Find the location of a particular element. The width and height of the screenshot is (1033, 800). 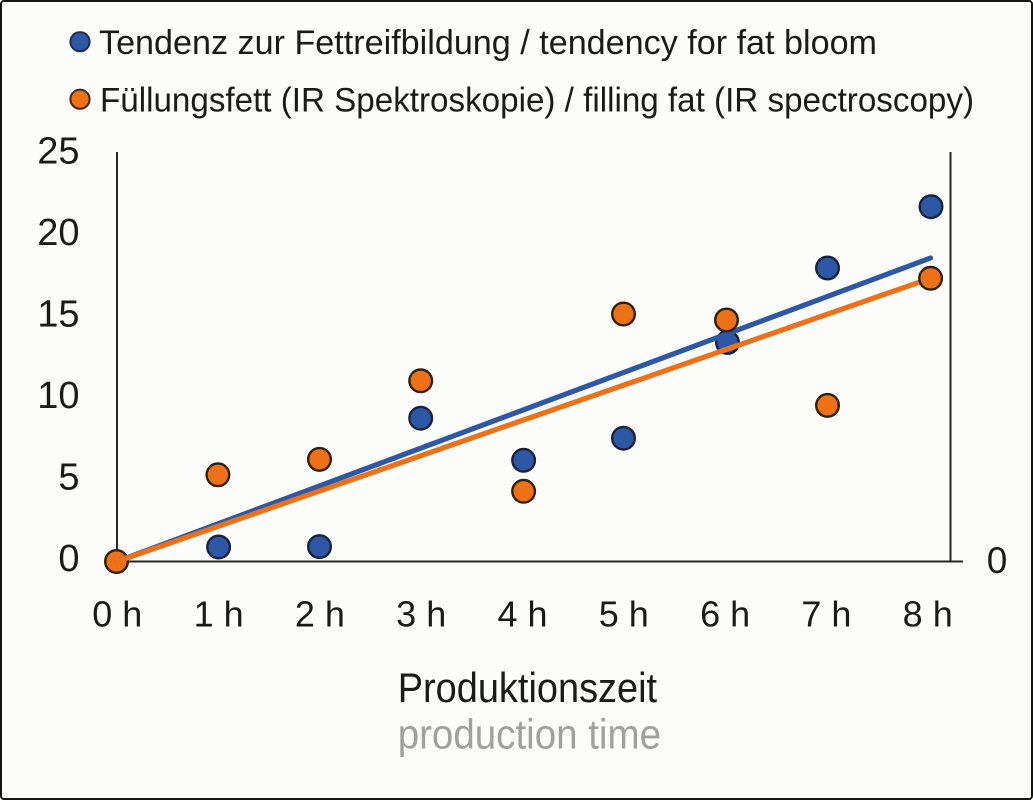

svg-text: 20 is located at coordinates (58, 233).